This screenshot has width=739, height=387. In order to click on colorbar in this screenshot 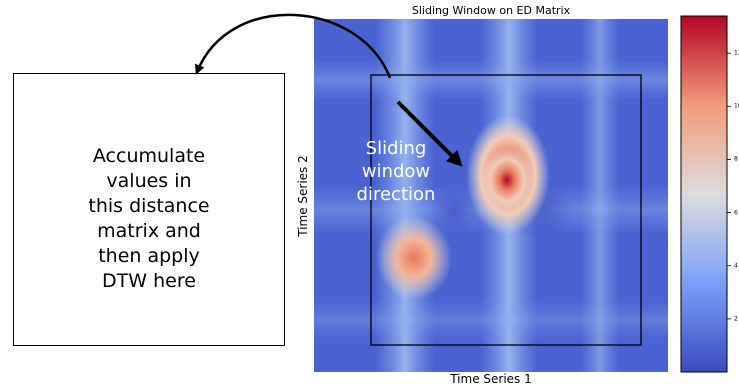, I will do `click(704, 194)`.